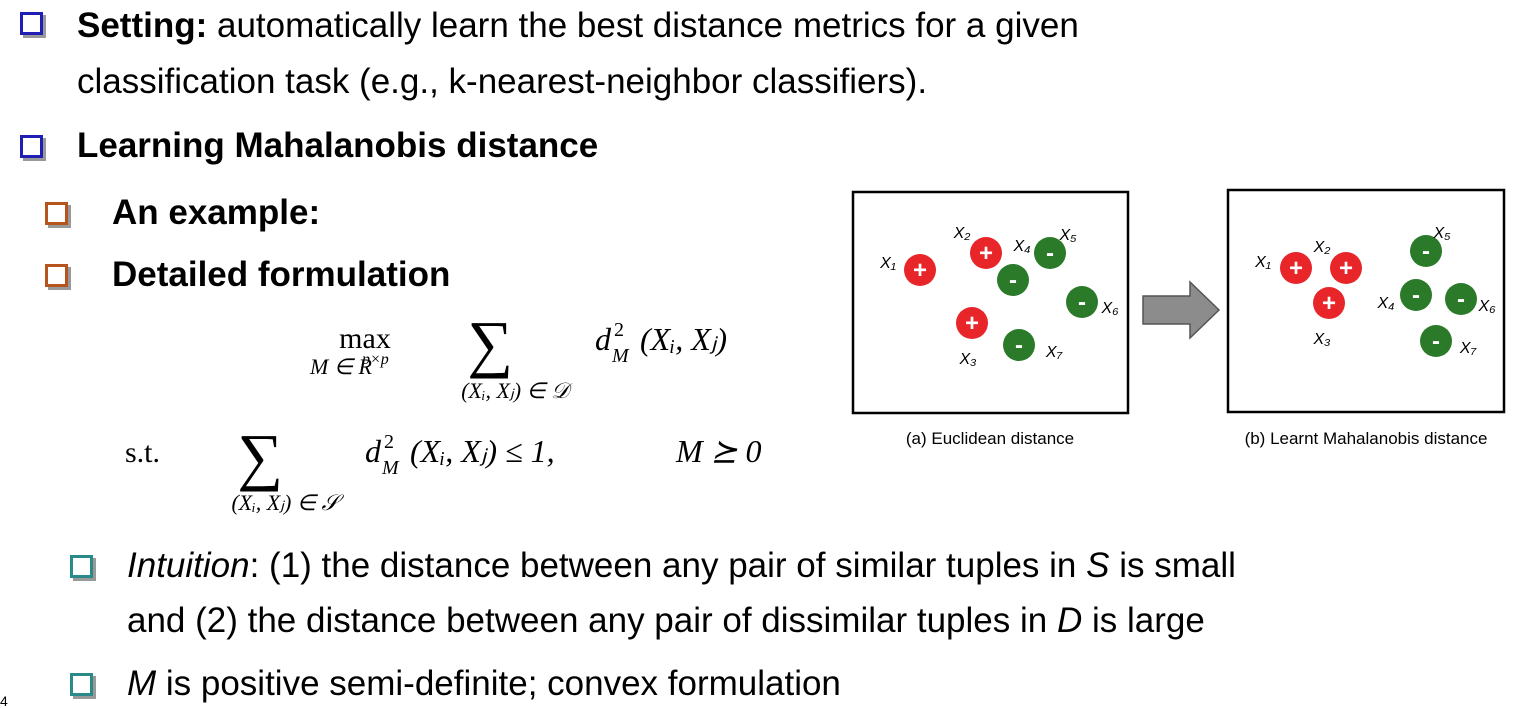 The image size is (1517, 709). What do you see at coordinates (4, 701) in the screenshot?
I see `page-number: 4` at bounding box center [4, 701].